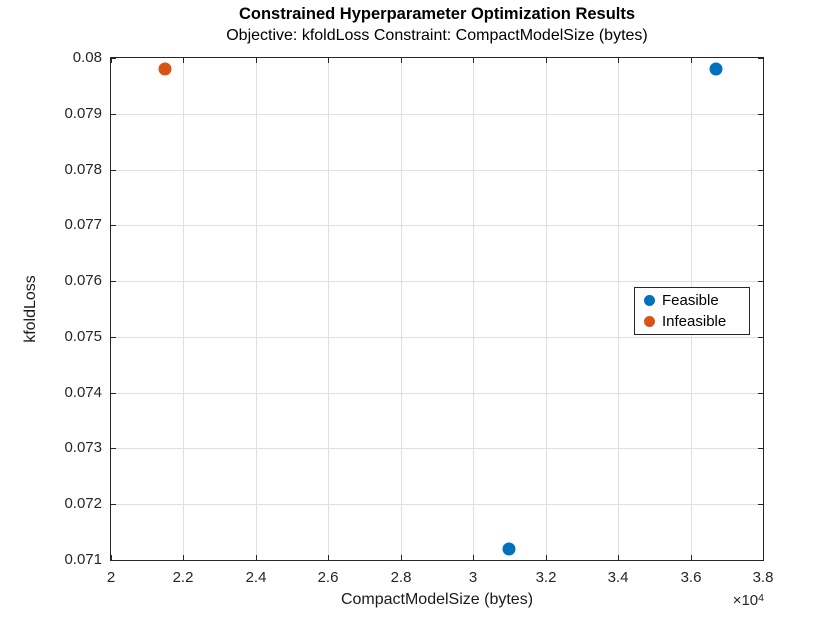 This screenshot has width=840, height=630. What do you see at coordinates (546, 577) in the screenshot?
I see `x-tick-label: 3.2` at bounding box center [546, 577].